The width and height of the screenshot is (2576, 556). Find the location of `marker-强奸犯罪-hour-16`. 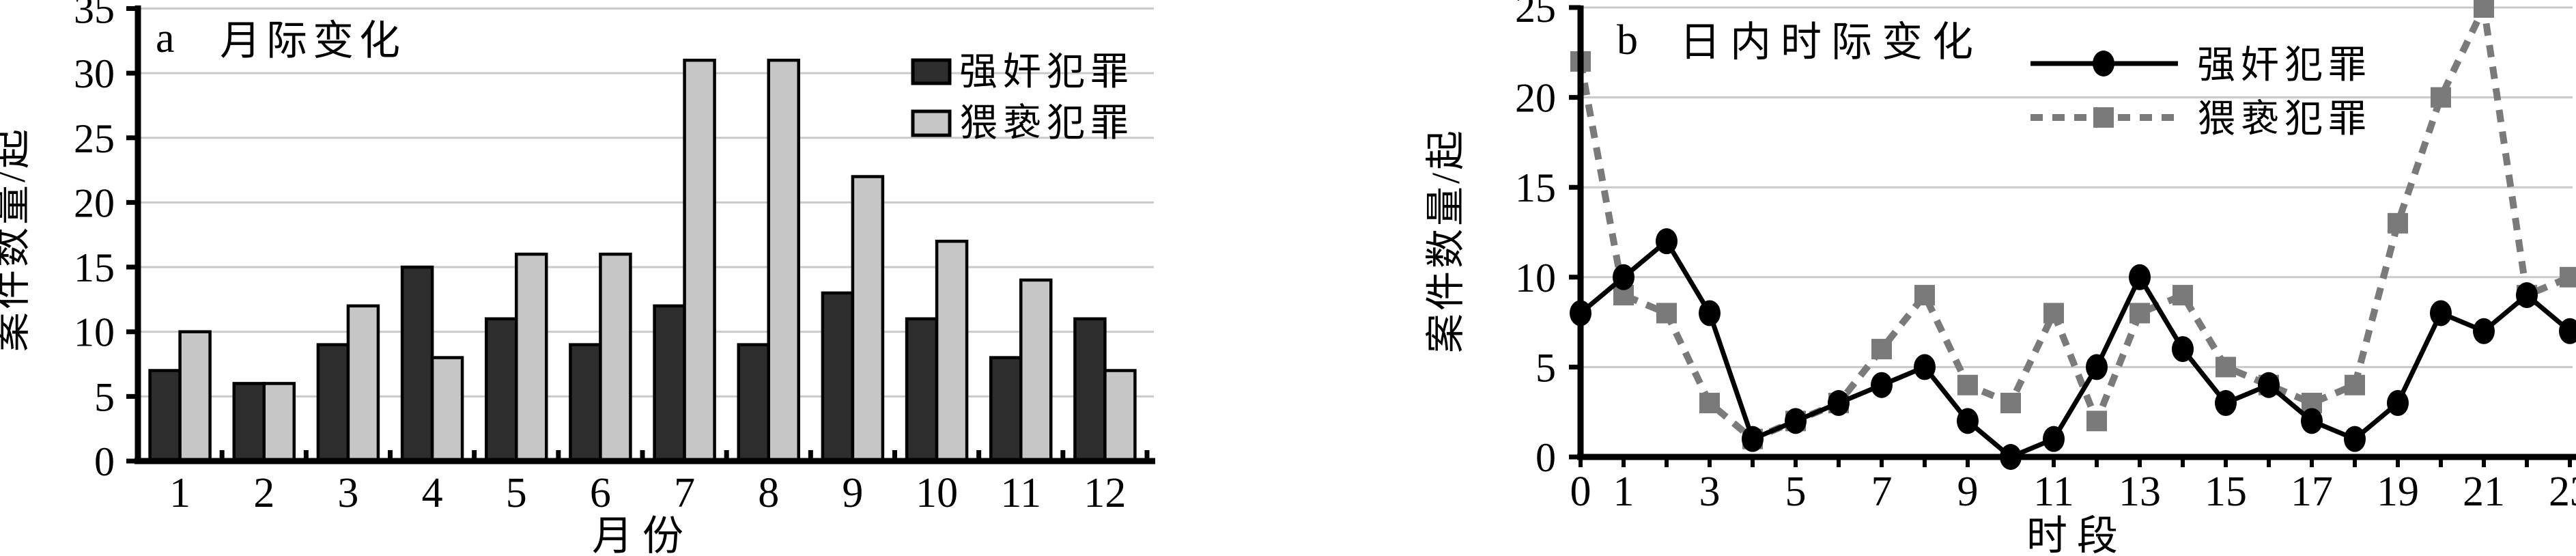

marker-强奸犯罪-hour-16 is located at coordinates (2269, 385).